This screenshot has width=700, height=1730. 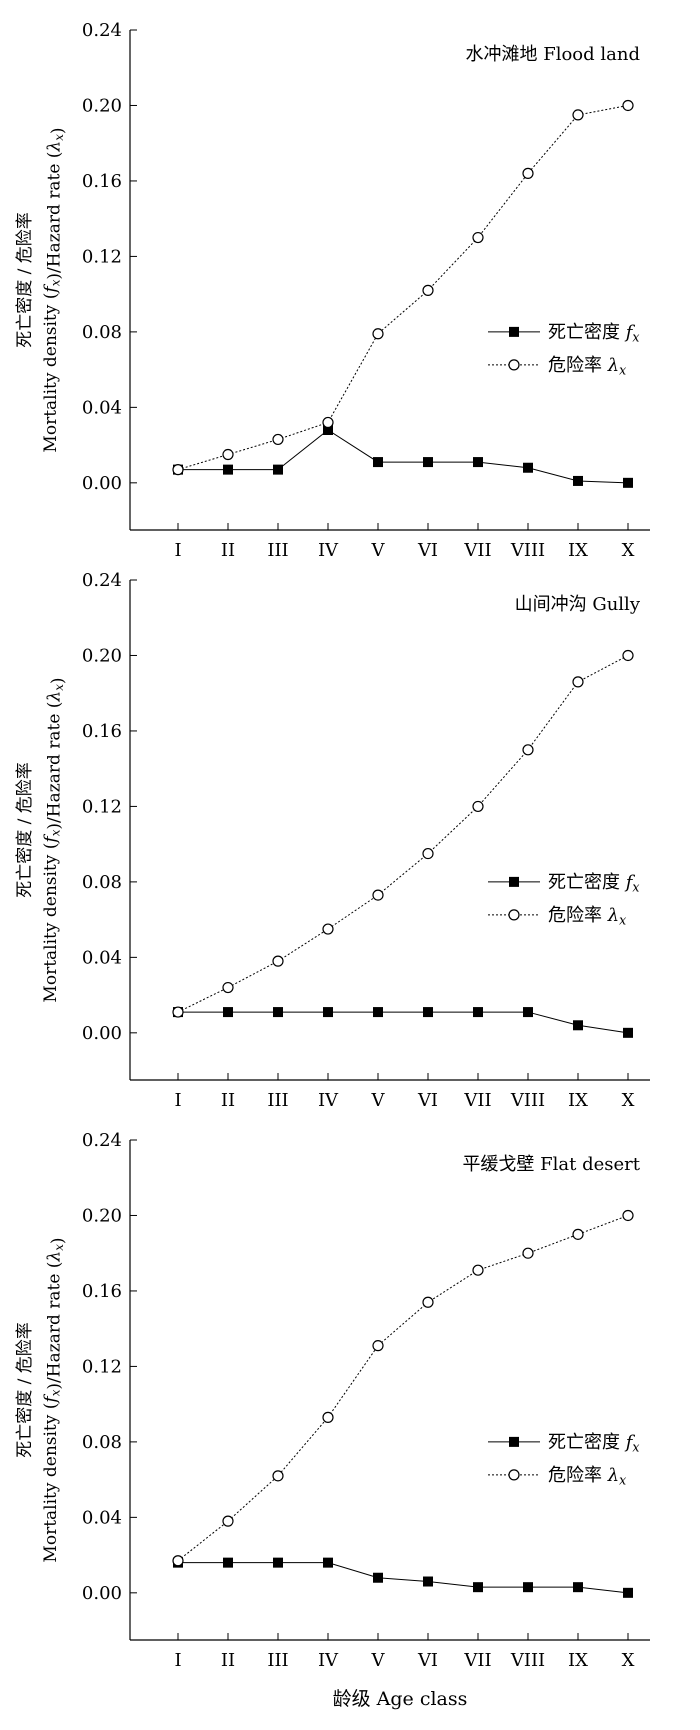 What do you see at coordinates (578, 1660) in the screenshot?
I see `x-tick-label: IX` at bounding box center [578, 1660].